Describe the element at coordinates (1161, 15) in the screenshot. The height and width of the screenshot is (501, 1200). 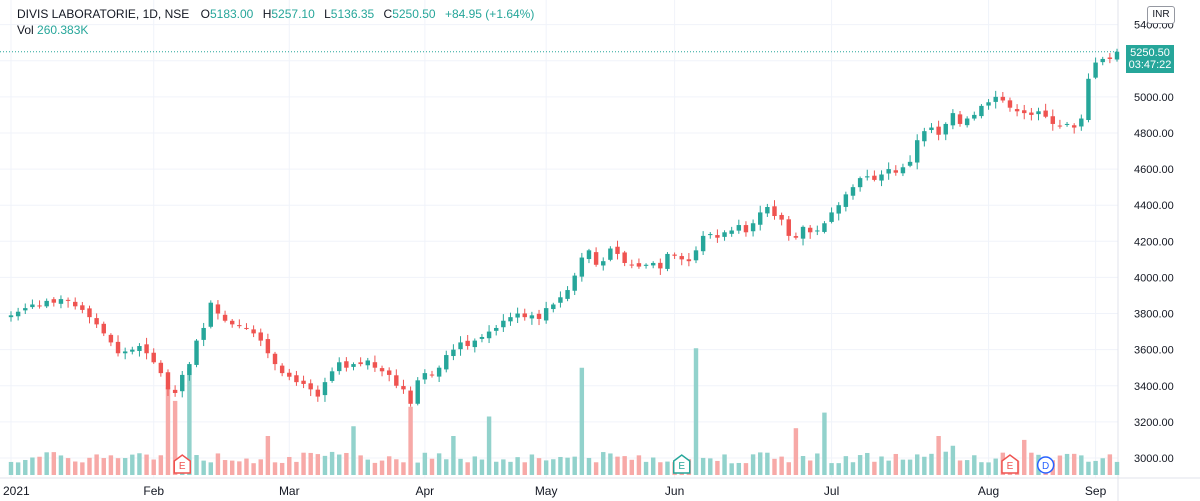
I see `currency-button: INR` at that location.